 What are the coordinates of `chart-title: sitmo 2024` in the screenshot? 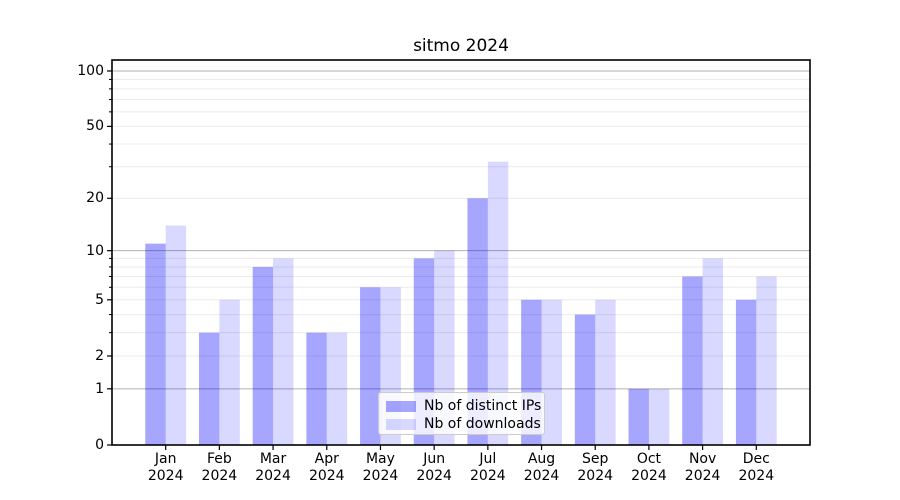 It's located at (461, 46).